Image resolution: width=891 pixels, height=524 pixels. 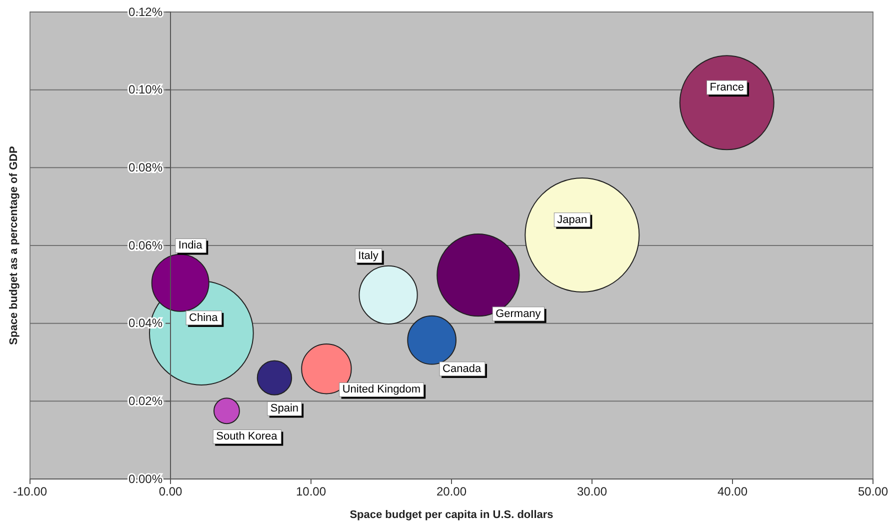 I want to click on x-tick-label: 30.00, so click(x=592, y=491).